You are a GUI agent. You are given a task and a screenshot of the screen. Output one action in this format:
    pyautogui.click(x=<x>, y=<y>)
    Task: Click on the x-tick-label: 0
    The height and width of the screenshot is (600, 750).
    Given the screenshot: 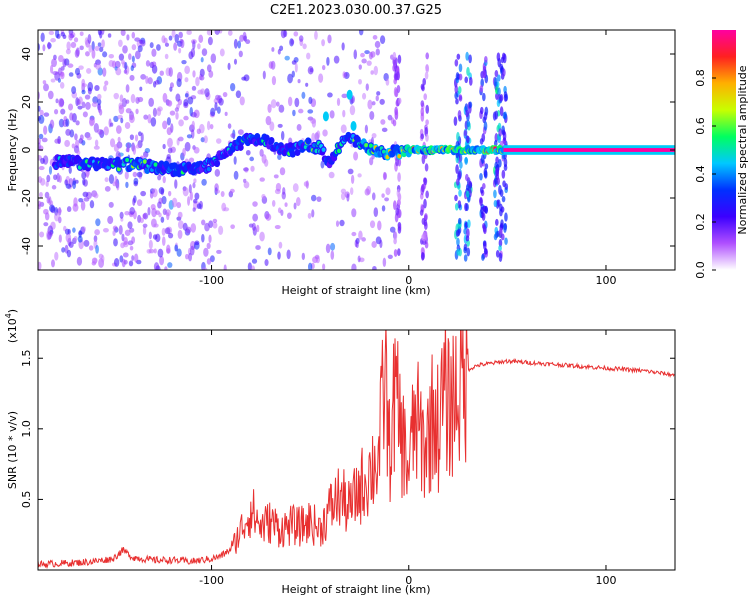 What is the action you would take?
    pyautogui.click(x=408, y=580)
    